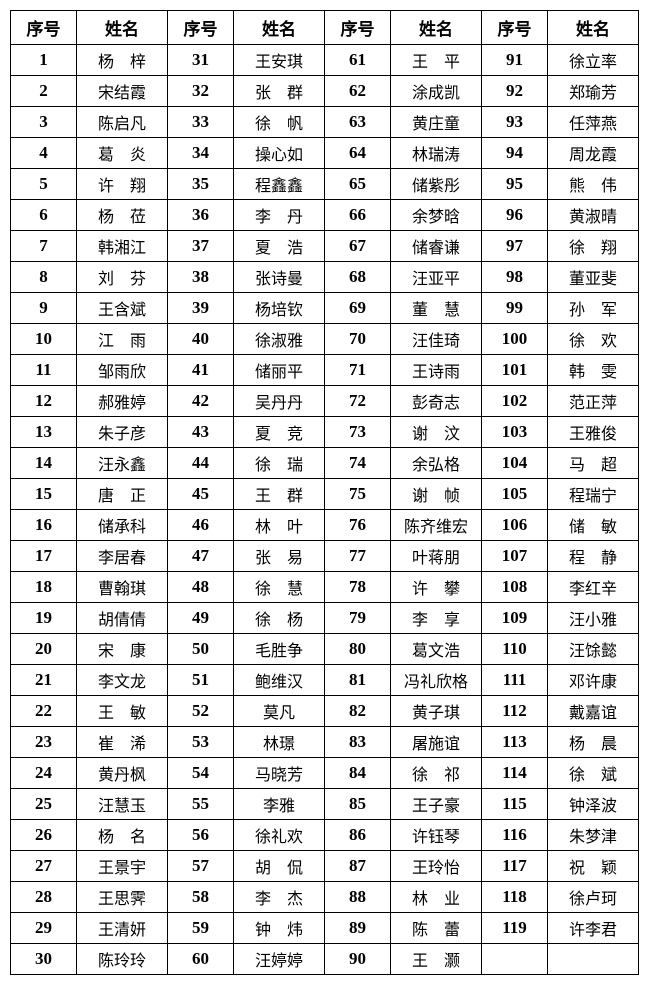 Image resolution: width=646 pixels, height=989 pixels. Describe the element at coordinates (43, 339) in the screenshot. I see `serial-cell: 10` at that location.